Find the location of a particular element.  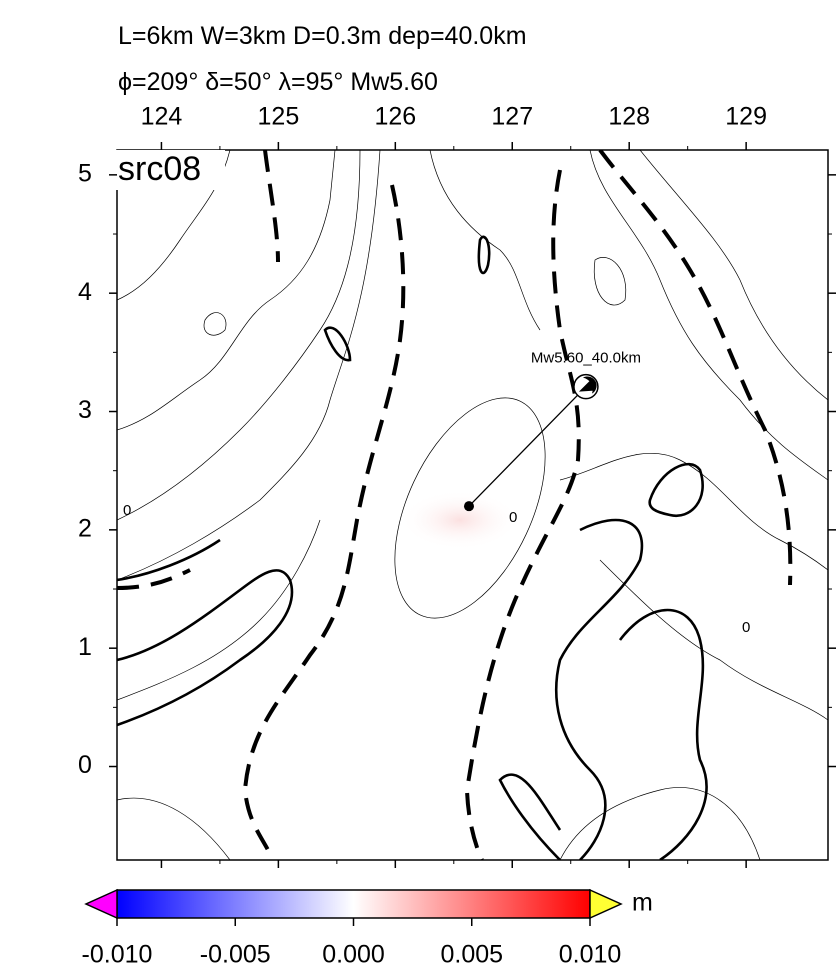

colorbar-high-triangle is located at coordinates (606, 904).